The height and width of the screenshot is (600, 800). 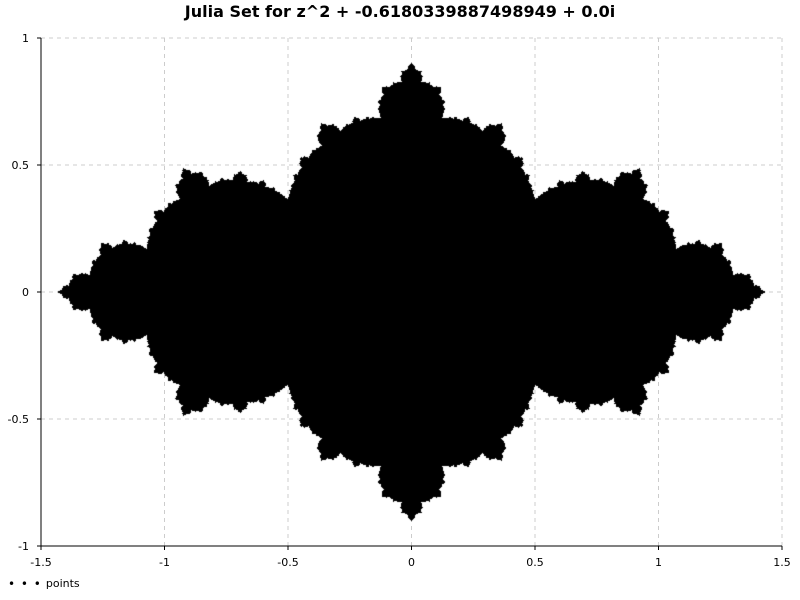 I want to click on x-tick-label: 1.5, so click(x=782, y=562).